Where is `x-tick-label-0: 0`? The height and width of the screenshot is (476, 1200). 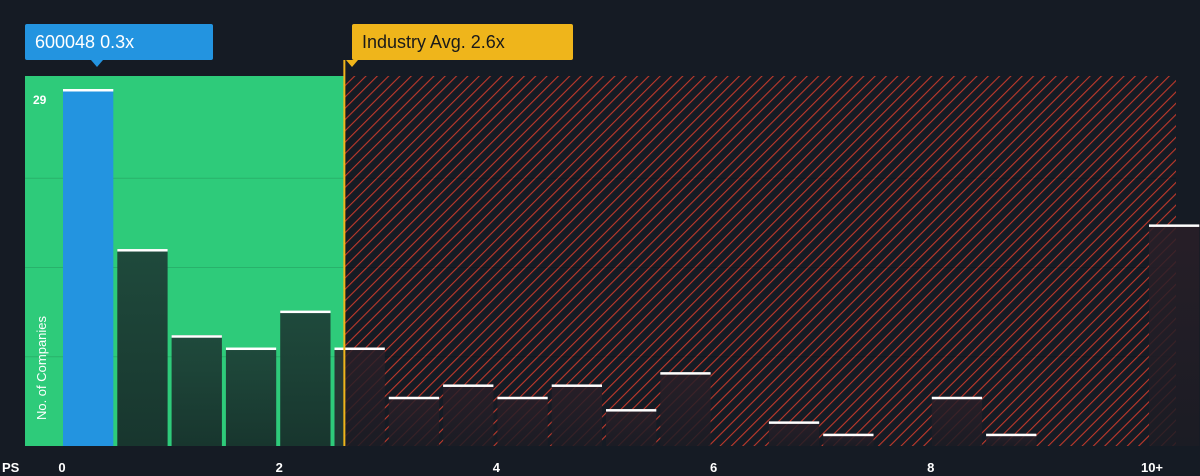 x-tick-label-0: 0 is located at coordinates (61, 467).